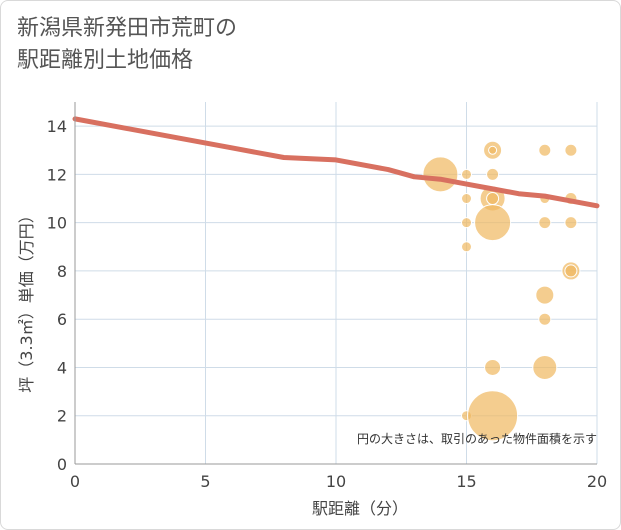 The image size is (621, 530). What do you see at coordinates (57, 126) in the screenshot?
I see `y-tick-label: 14` at bounding box center [57, 126].